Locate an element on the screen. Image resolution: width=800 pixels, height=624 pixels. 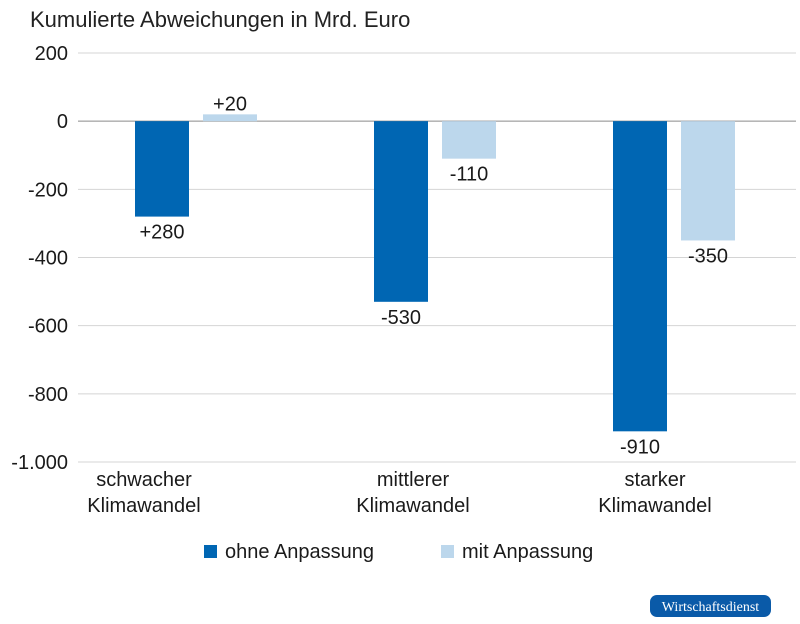
data-label: -110 is located at coordinates (469, 175).